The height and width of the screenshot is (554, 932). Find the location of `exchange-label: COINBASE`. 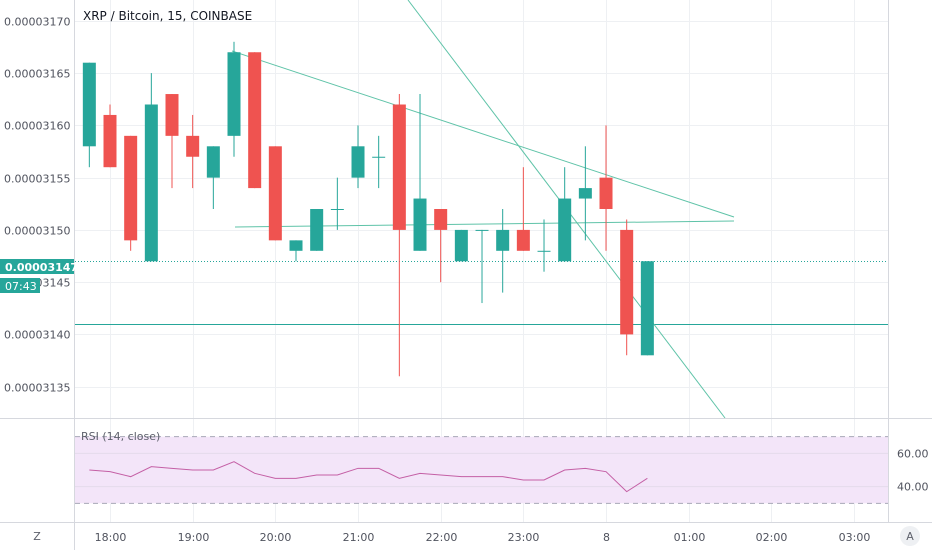

exchange-label: COINBASE is located at coordinates (221, 16).